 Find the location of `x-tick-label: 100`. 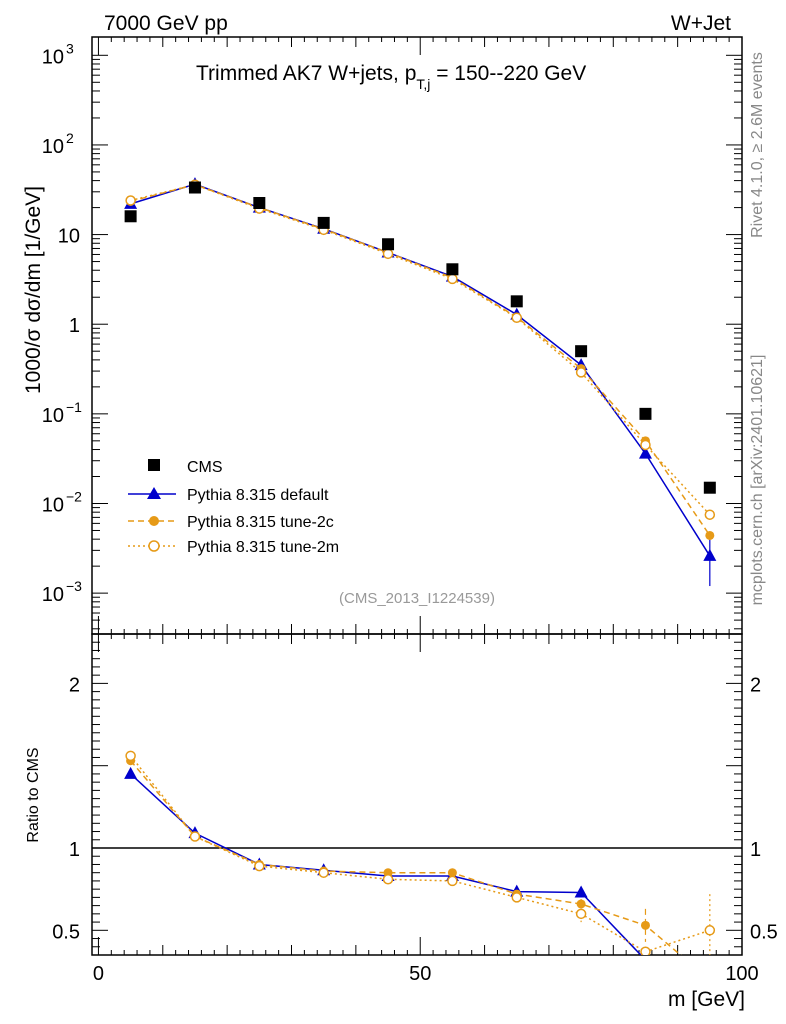

x-tick-label: 100 is located at coordinates (741, 974).